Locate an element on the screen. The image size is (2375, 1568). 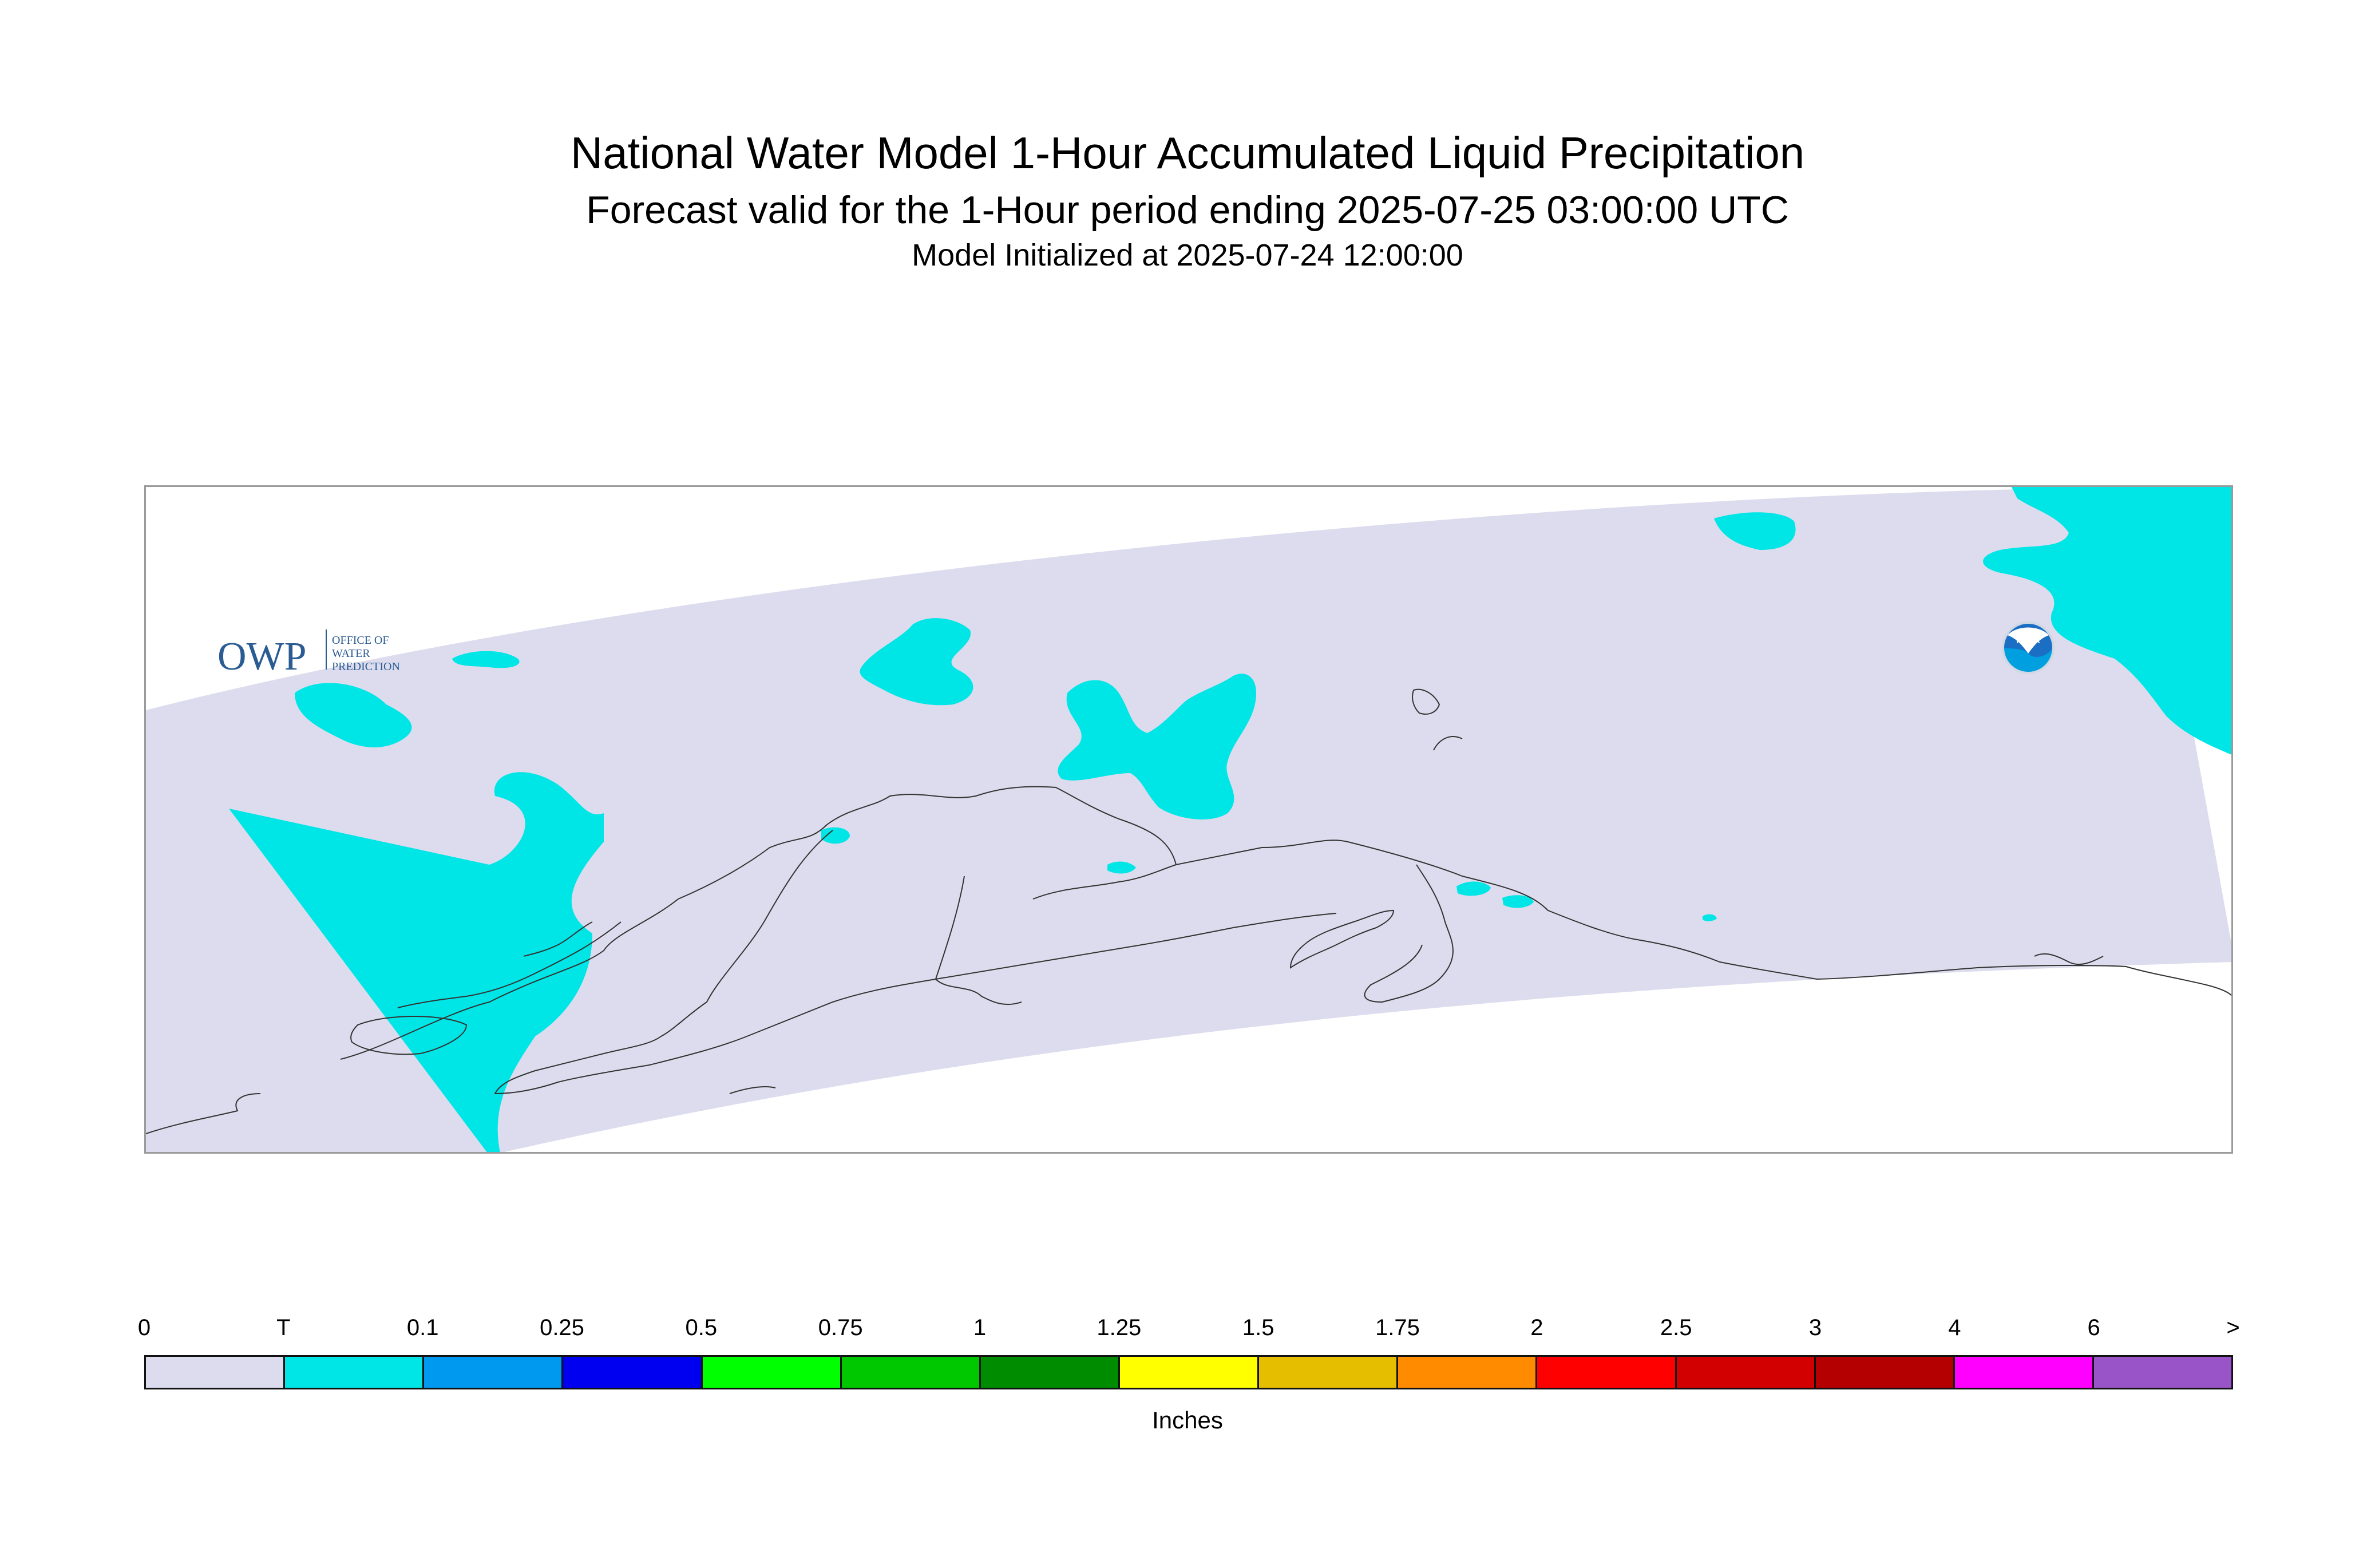
kenai-coastline is located at coordinates (1409, 933).